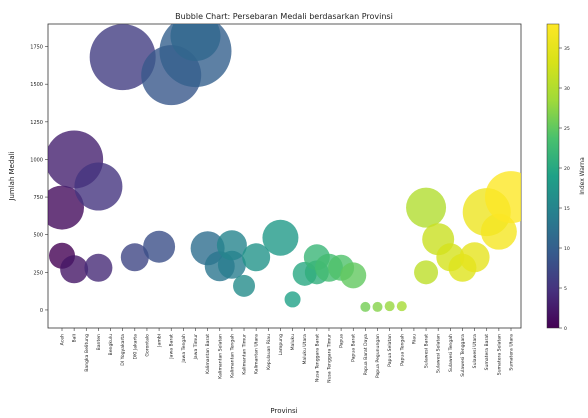 The height and width of the screenshot is (418, 588). Describe the element at coordinates (567, 169) in the screenshot. I see `colorbar-tick-label: 20` at that location.